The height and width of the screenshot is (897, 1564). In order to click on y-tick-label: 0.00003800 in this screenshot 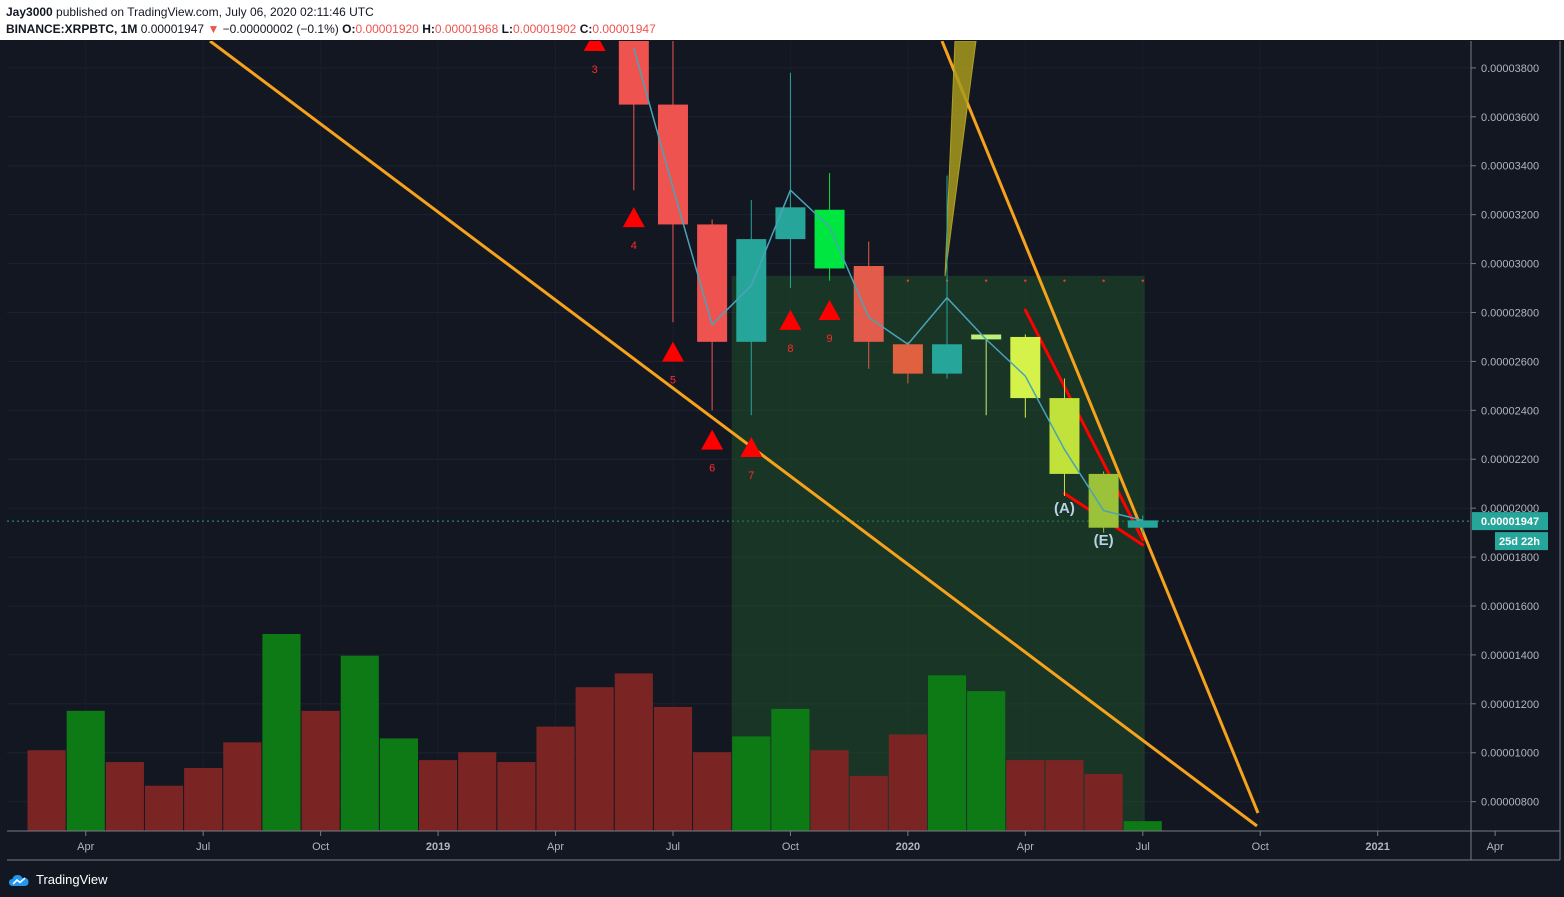, I will do `click(1510, 69)`.